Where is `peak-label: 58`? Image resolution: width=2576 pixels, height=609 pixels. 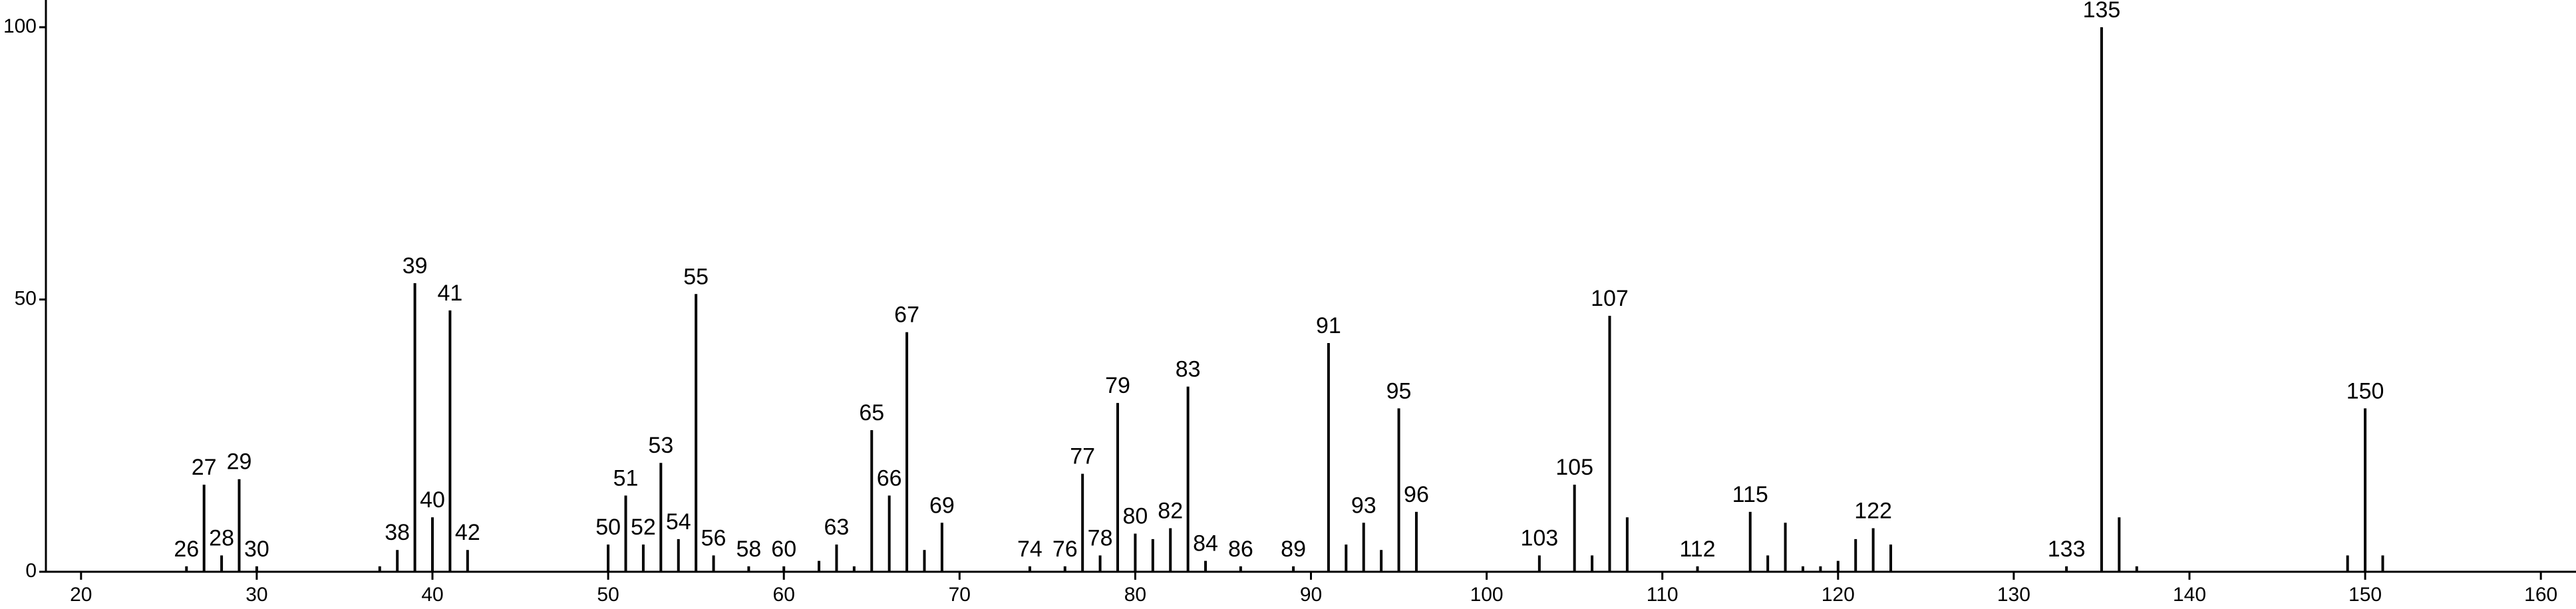 peak-label: 58 is located at coordinates (748, 549).